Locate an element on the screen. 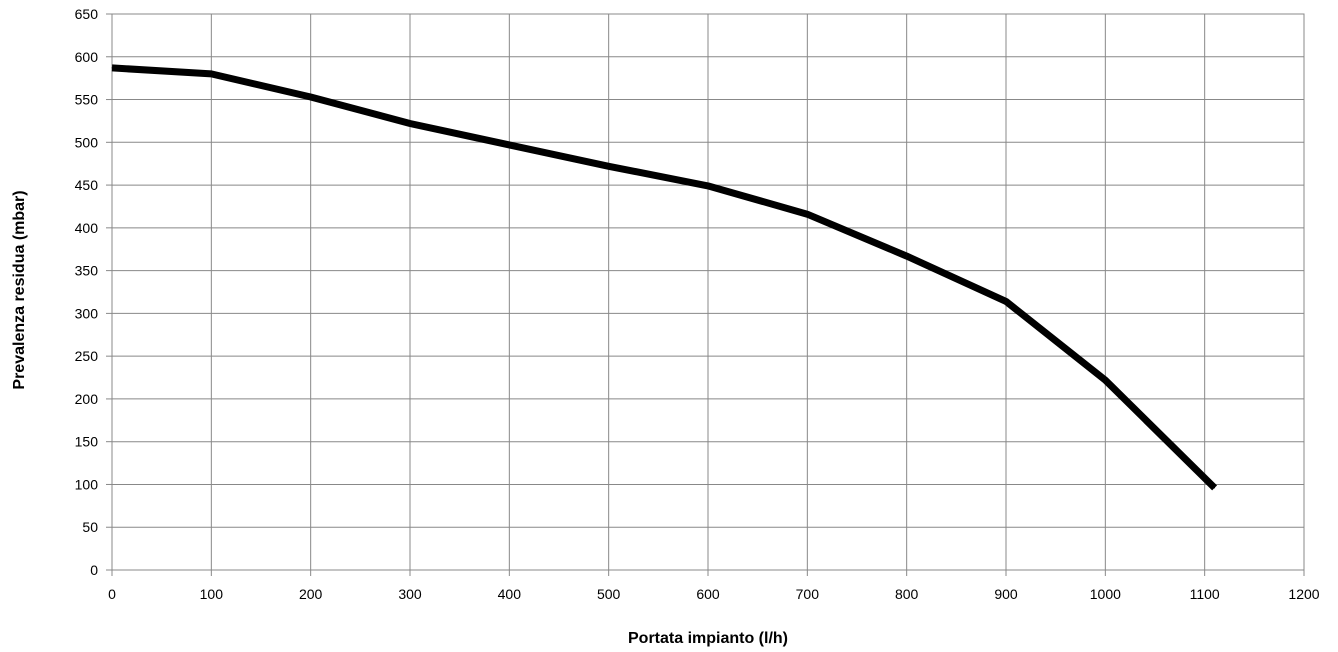  x-tick-label: 500 is located at coordinates (609, 594).